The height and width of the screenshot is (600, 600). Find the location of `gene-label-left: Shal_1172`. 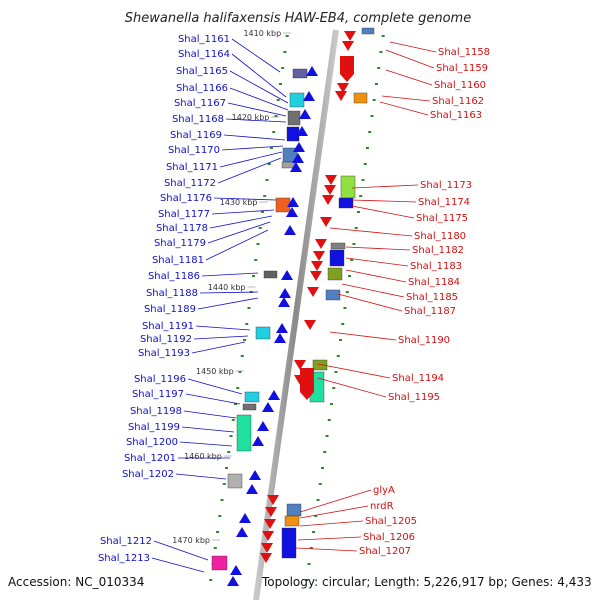

gene-label-left: Shal_1172 is located at coordinates (190, 183).